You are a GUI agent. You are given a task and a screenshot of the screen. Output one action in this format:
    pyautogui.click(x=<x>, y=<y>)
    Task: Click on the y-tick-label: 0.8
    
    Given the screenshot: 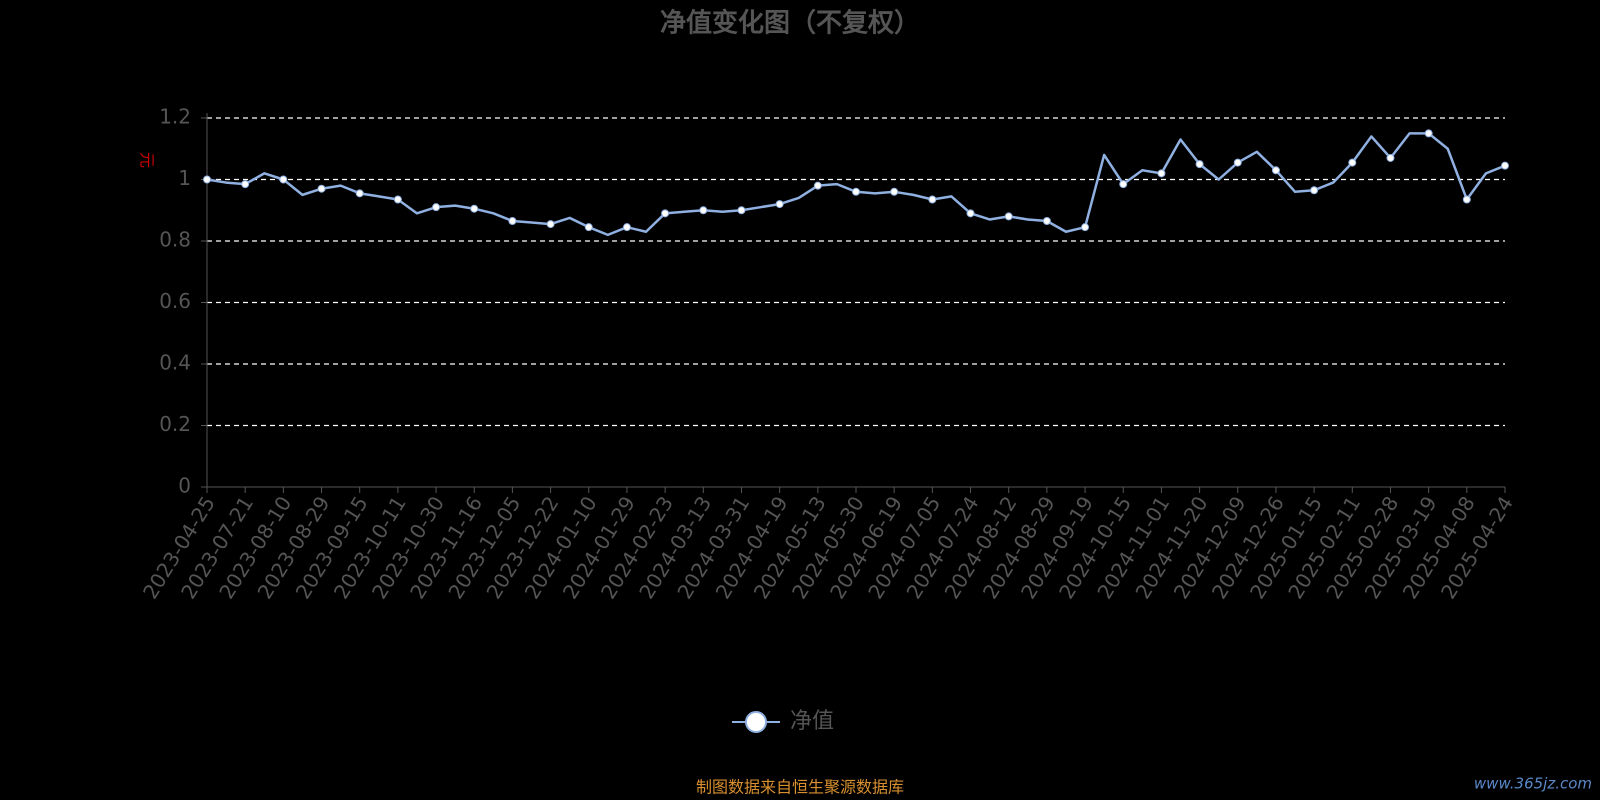 What is the action you would take?
    pyautogui.click(x=175, y=240)
    